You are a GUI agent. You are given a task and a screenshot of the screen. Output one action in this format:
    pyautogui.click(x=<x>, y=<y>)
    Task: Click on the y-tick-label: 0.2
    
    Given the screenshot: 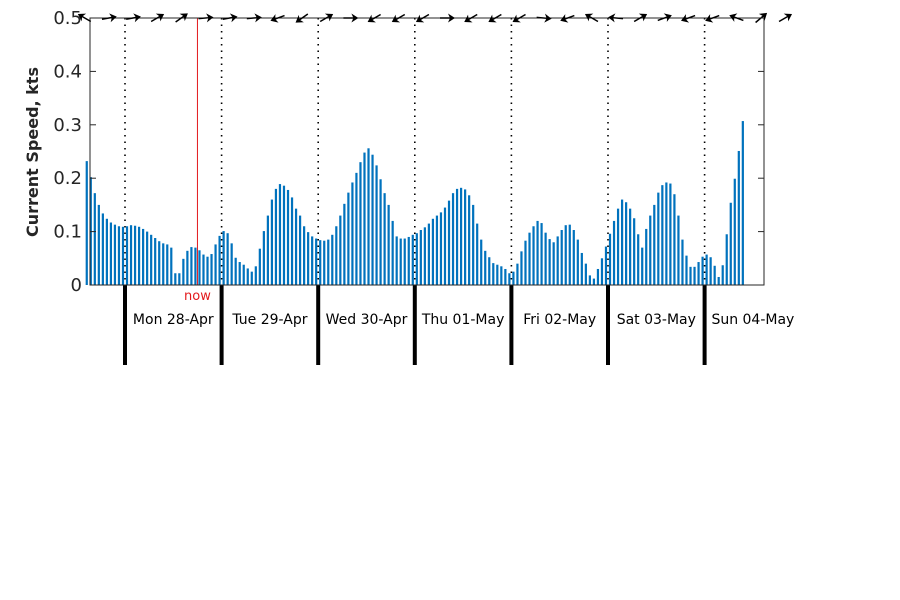 What is the action you would take?
    pyautogui.click(x=67, y=178)
    